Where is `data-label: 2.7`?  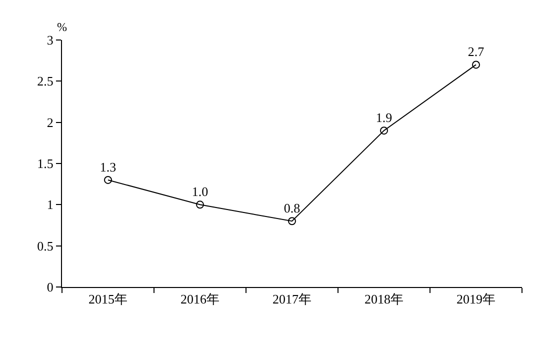 data-label: 2.7 is located at coordinates (476, 52).